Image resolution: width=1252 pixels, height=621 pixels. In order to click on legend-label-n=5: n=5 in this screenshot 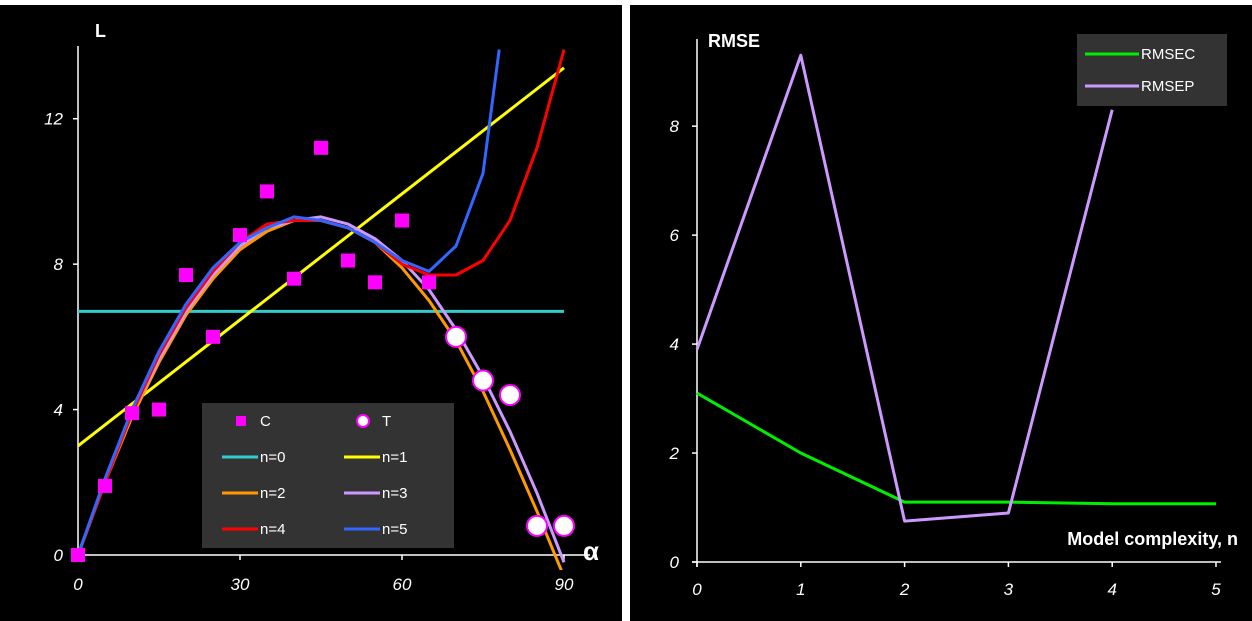, I will do `click(394, 529)`.